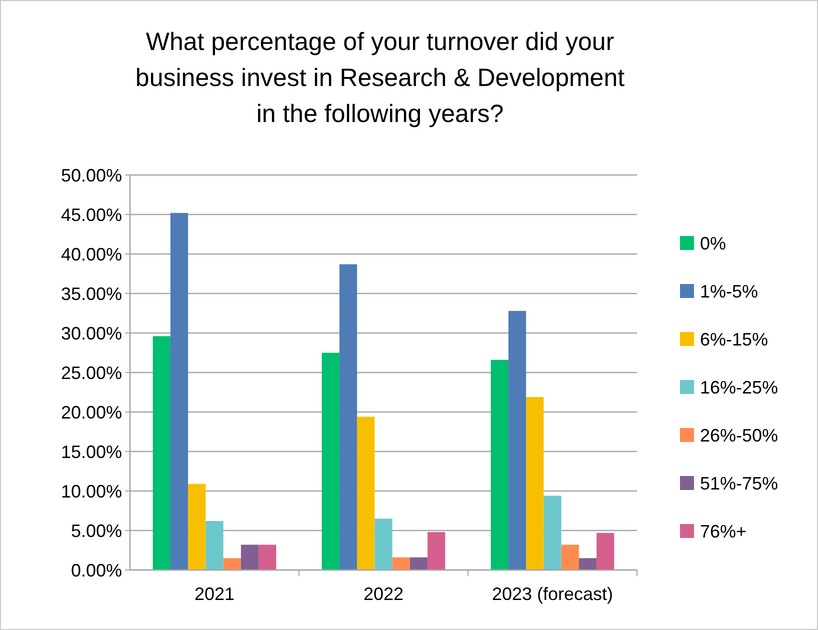  Describe the element at coordinates (553, 594) in the screenshot. I see `x-tick-label: 2023 (forecast)` at that location.